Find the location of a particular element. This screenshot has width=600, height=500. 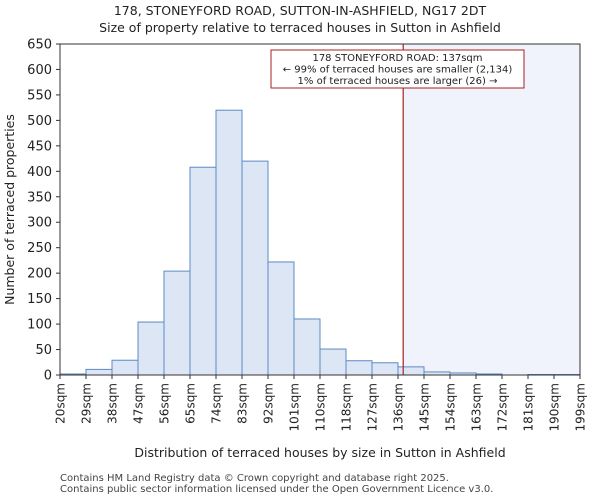

y-tick-label: 50 is located at coordinates (43, 350).